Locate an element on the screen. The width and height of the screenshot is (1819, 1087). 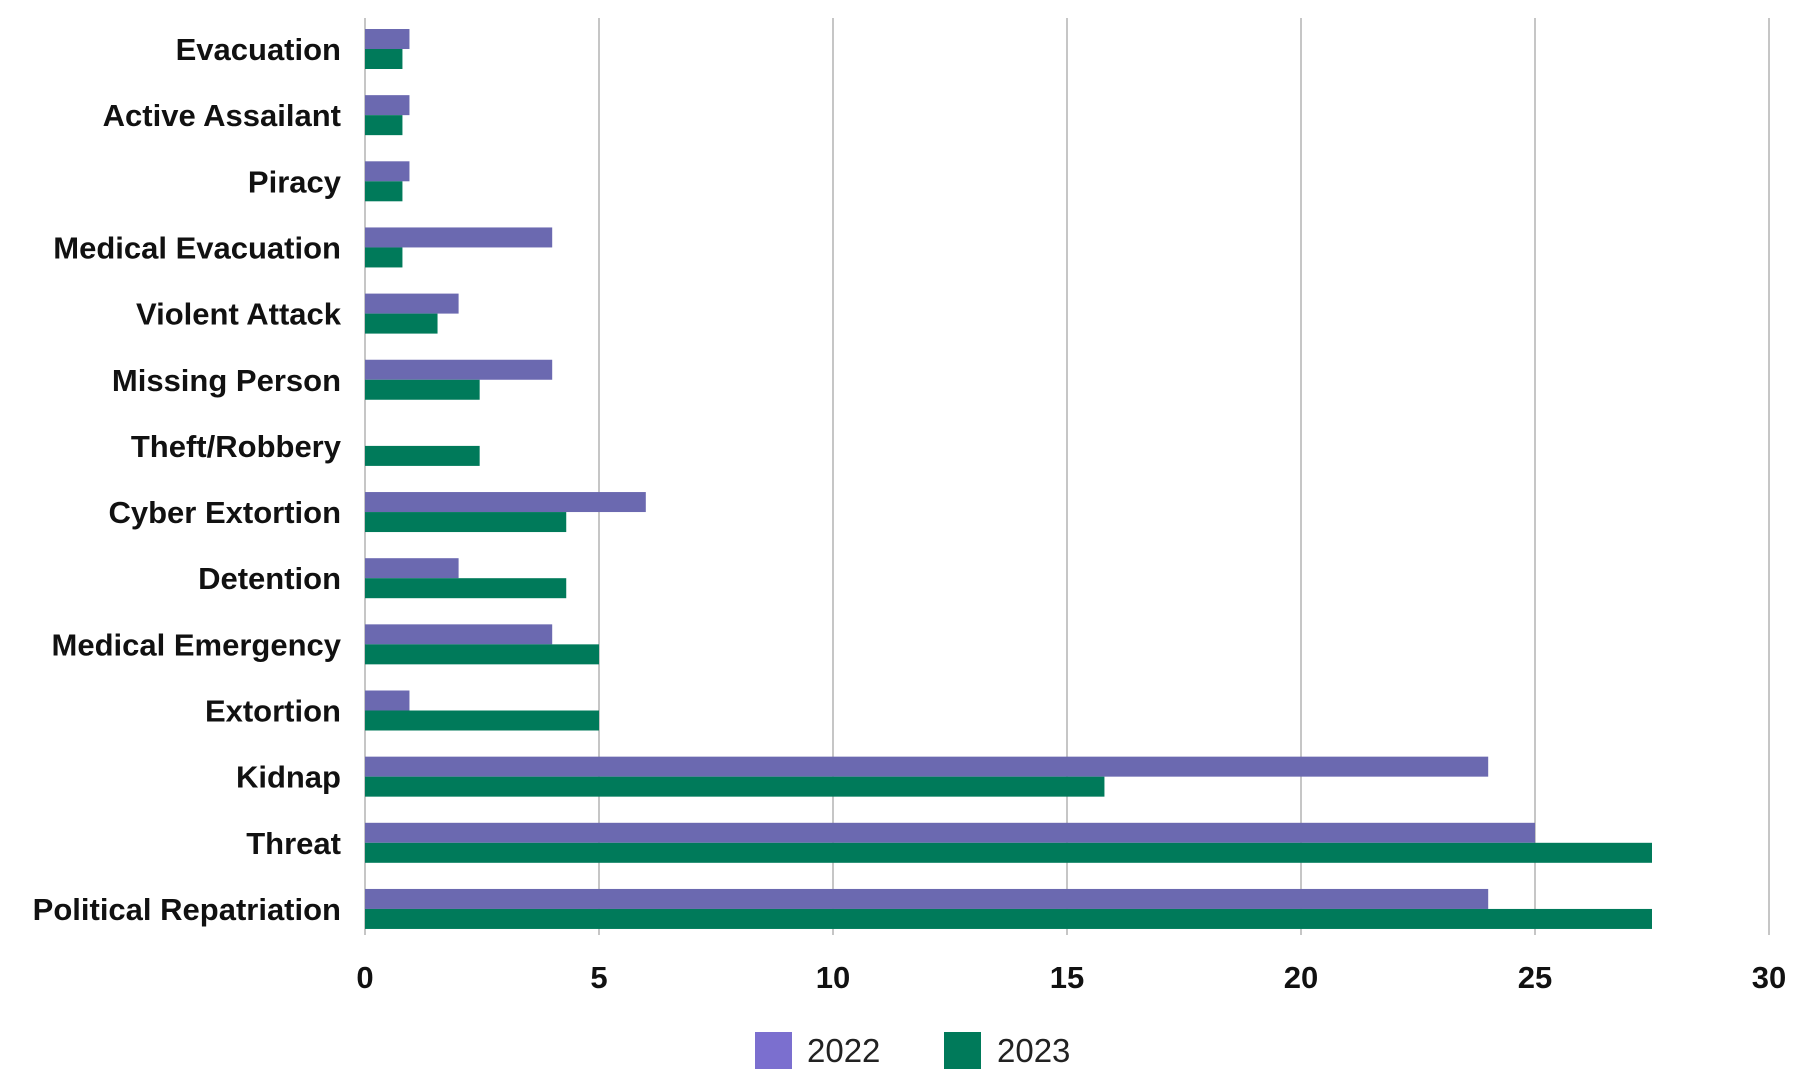
x-tick-label-10: 10 is located at coordinates (833, 977).